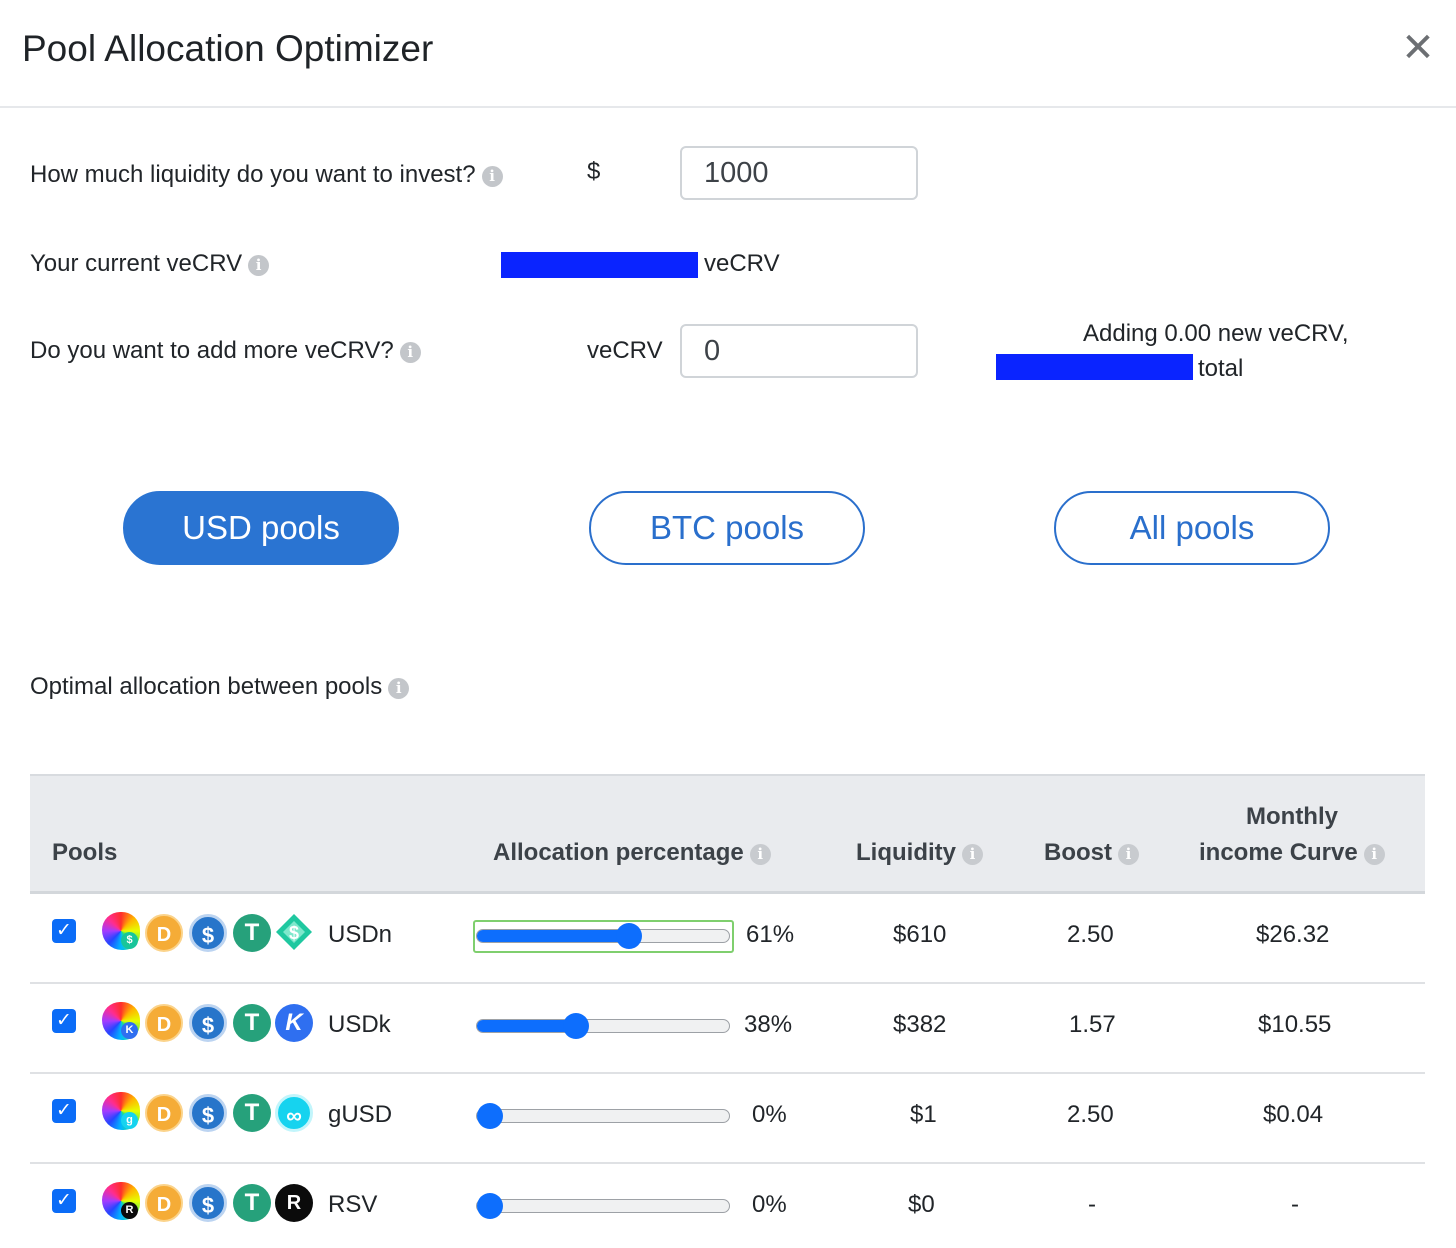 The image size is (1456, 1248). Describe the element at coordinates (206, 686) in the screenshot. I see `allocation-section-label: Optimal allocation between pools` at that location.